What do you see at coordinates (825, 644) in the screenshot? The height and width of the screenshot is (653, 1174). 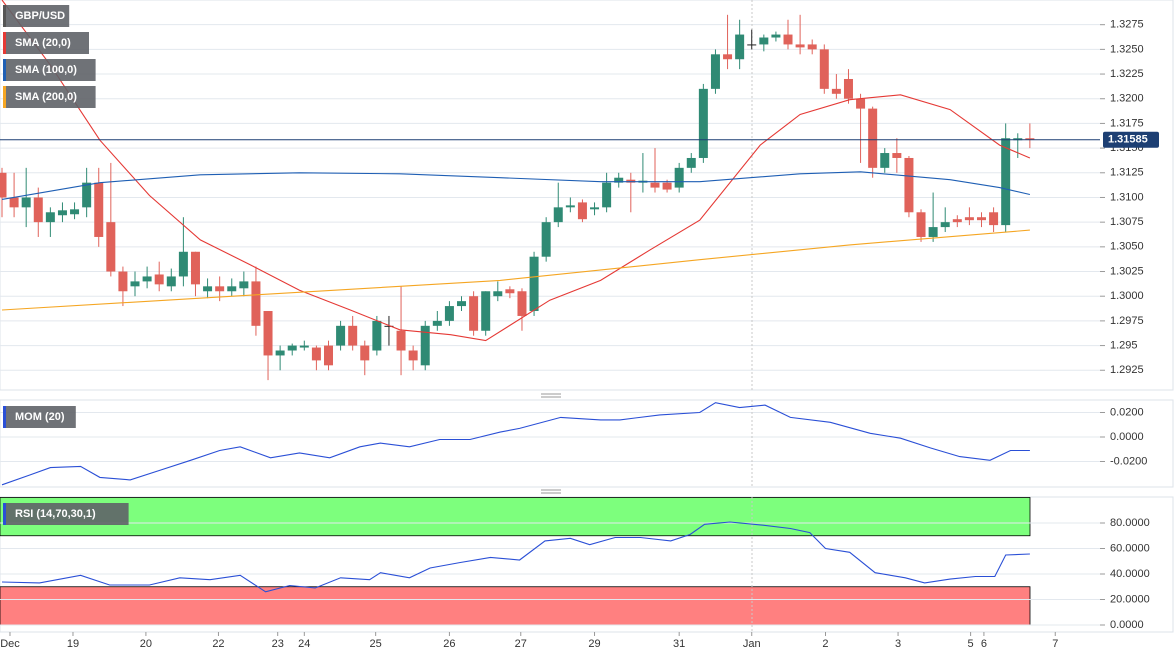 I see `x-tick-label: 2` at bounding box center [825, 644].